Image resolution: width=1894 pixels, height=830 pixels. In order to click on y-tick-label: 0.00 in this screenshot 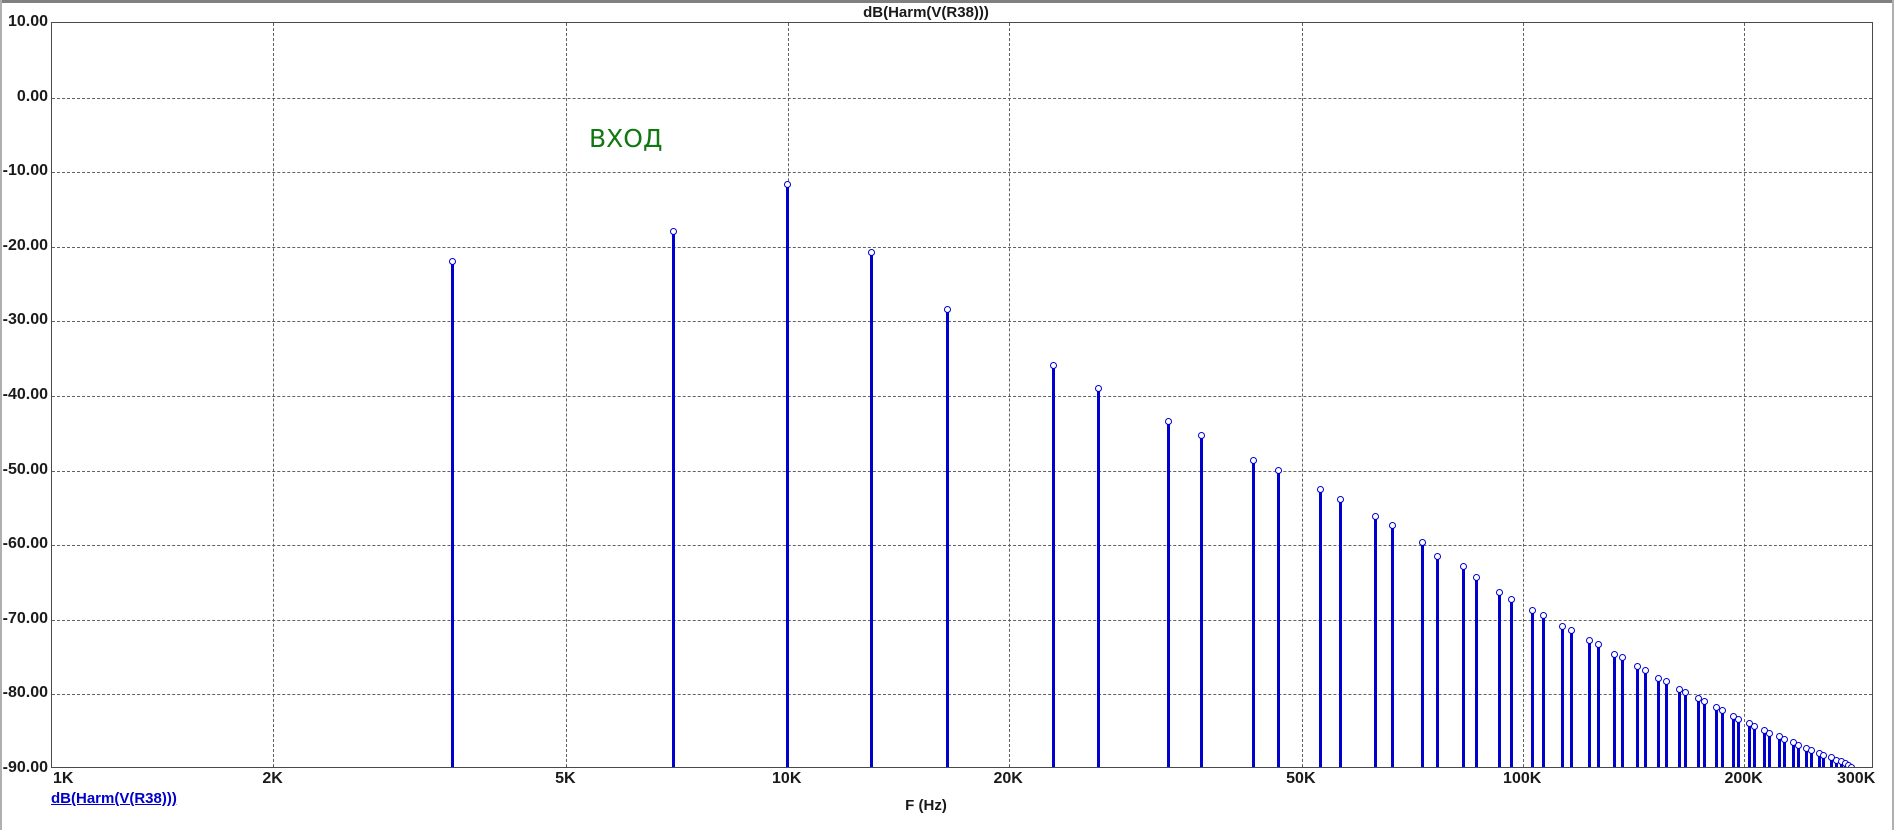, I will do `click(32, 96)`.